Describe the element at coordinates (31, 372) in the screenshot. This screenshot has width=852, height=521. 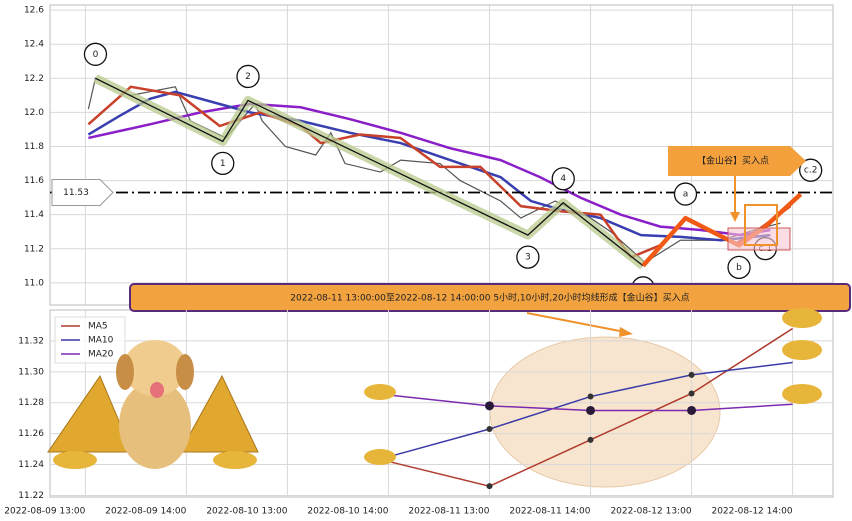
I see `y-tick-label: 11.30` at that location.